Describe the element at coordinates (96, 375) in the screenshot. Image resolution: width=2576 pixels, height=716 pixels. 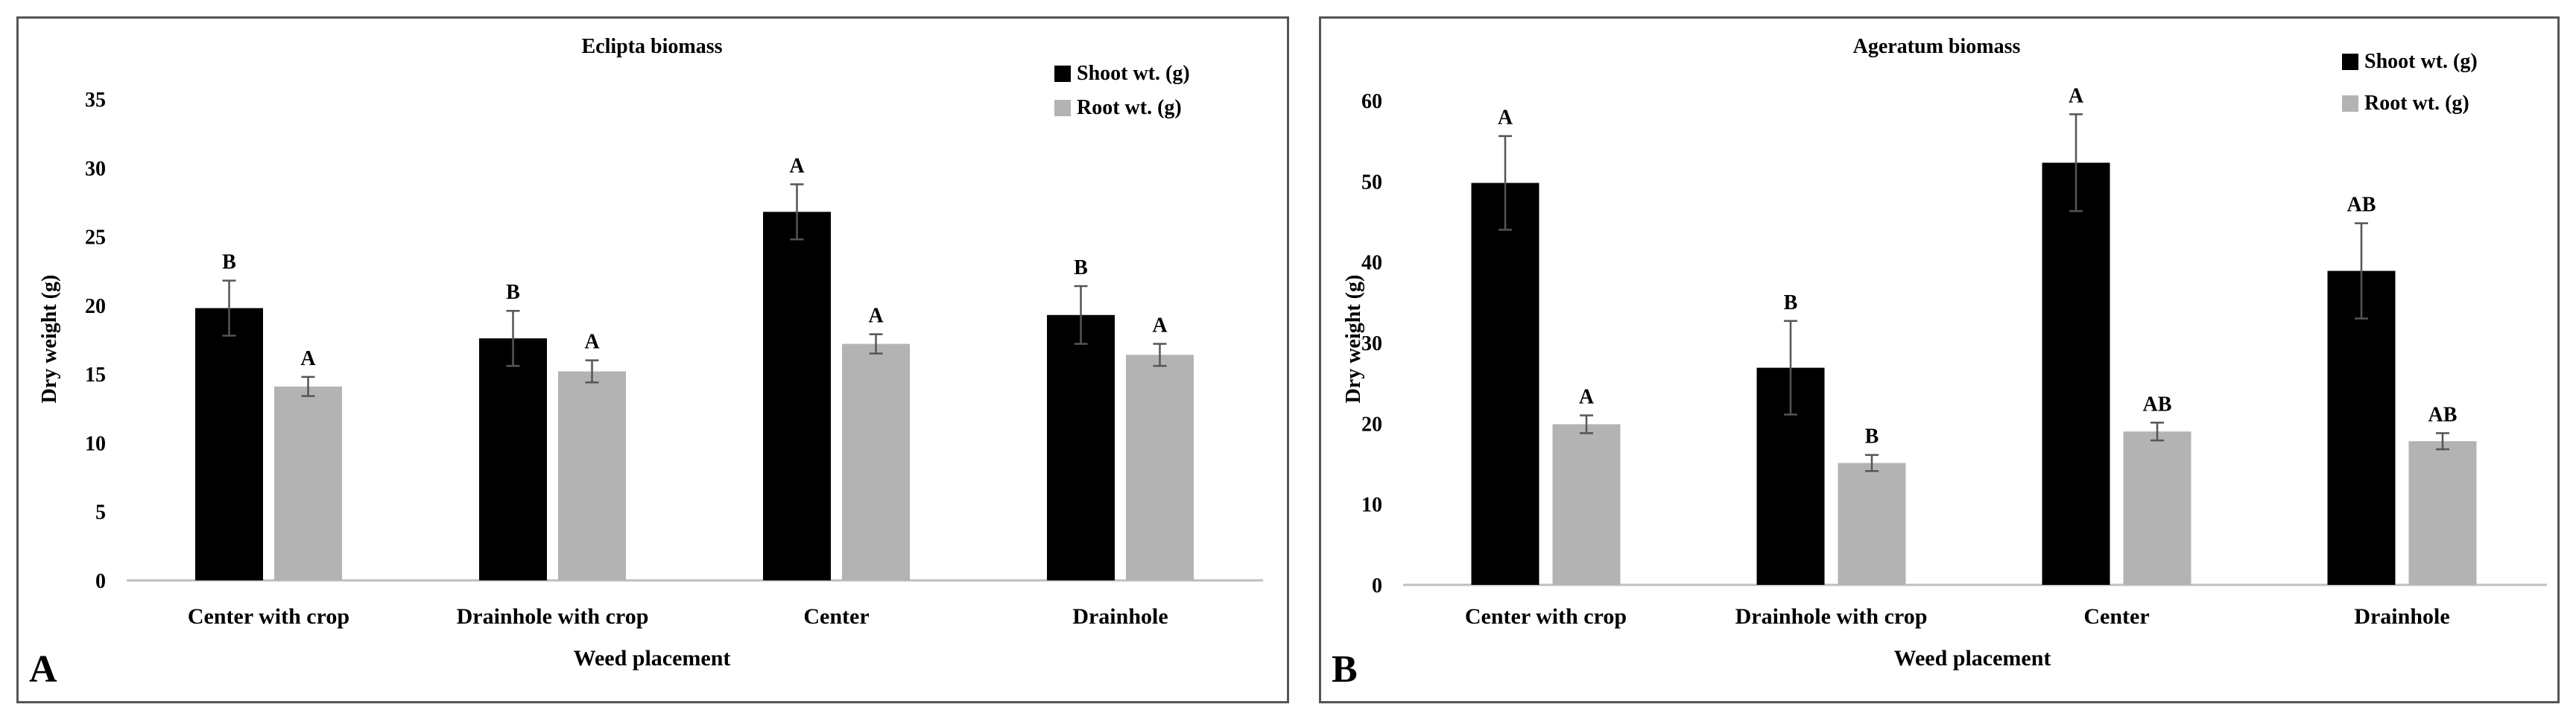
I see `y-tick-label: 15` at that location.